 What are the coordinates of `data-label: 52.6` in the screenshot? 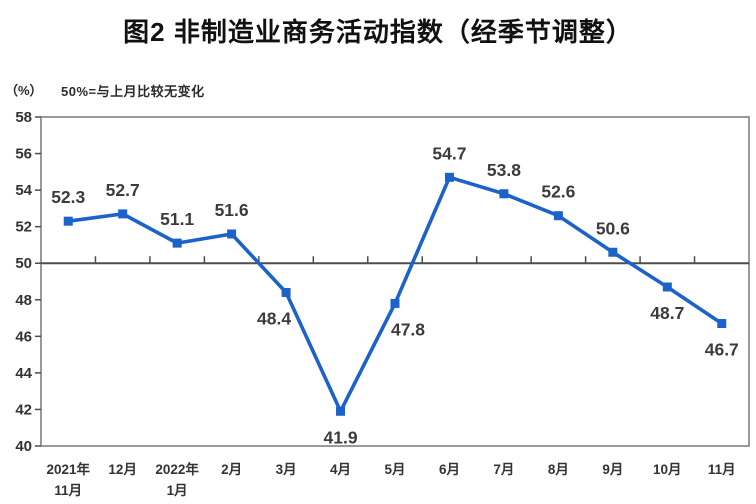 It's located at (558, 192).